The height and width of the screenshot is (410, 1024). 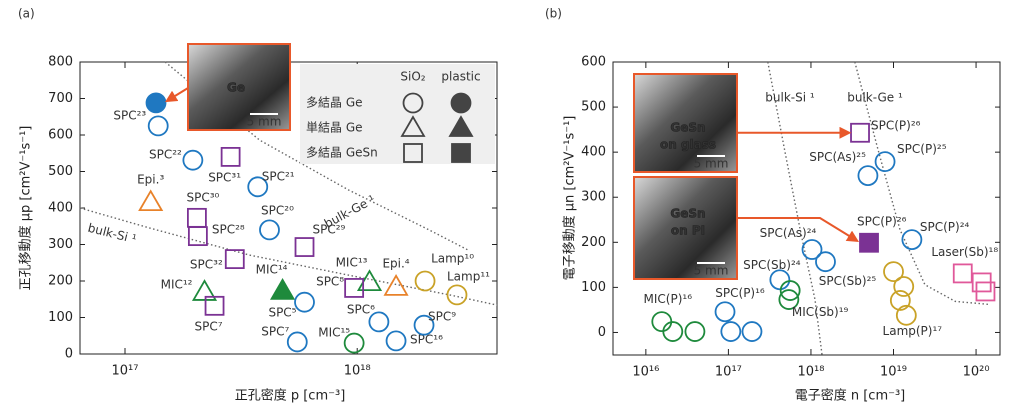 I want to click on y-tick-label: 600, so click(x=60, y=135).